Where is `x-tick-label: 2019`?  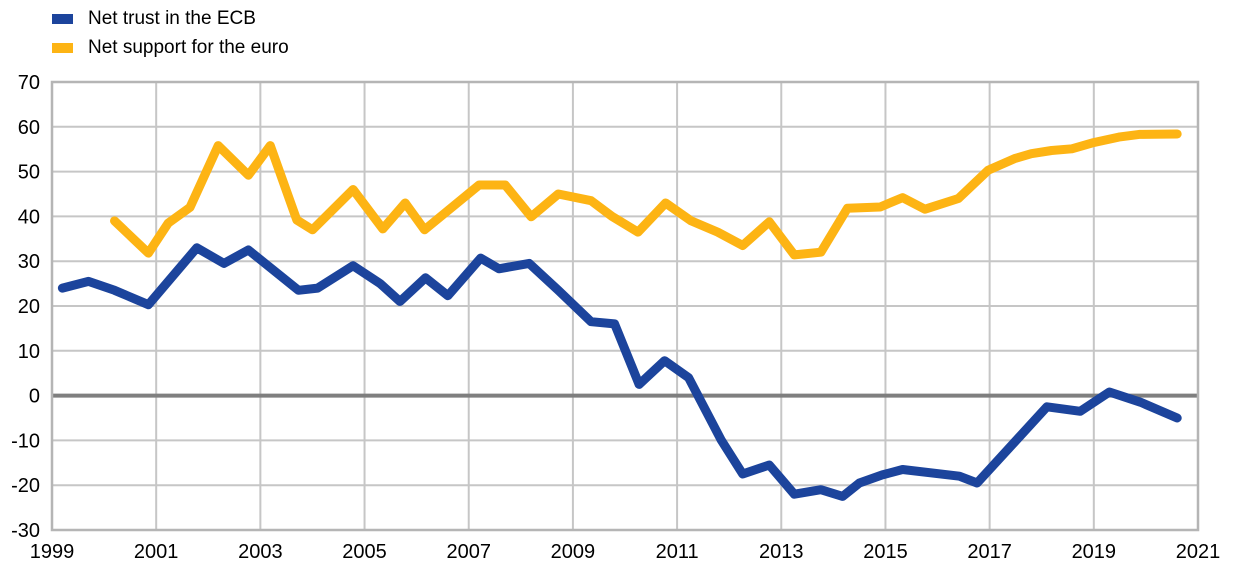 x-tick-label: 2019 is located at coordinates (1094, 552).